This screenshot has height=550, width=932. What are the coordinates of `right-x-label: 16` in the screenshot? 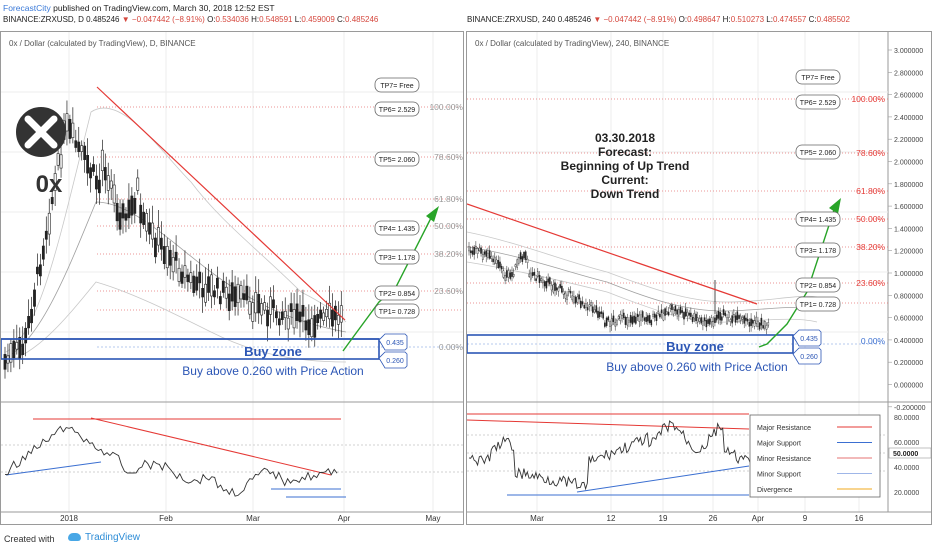 It's located at (859, 518).